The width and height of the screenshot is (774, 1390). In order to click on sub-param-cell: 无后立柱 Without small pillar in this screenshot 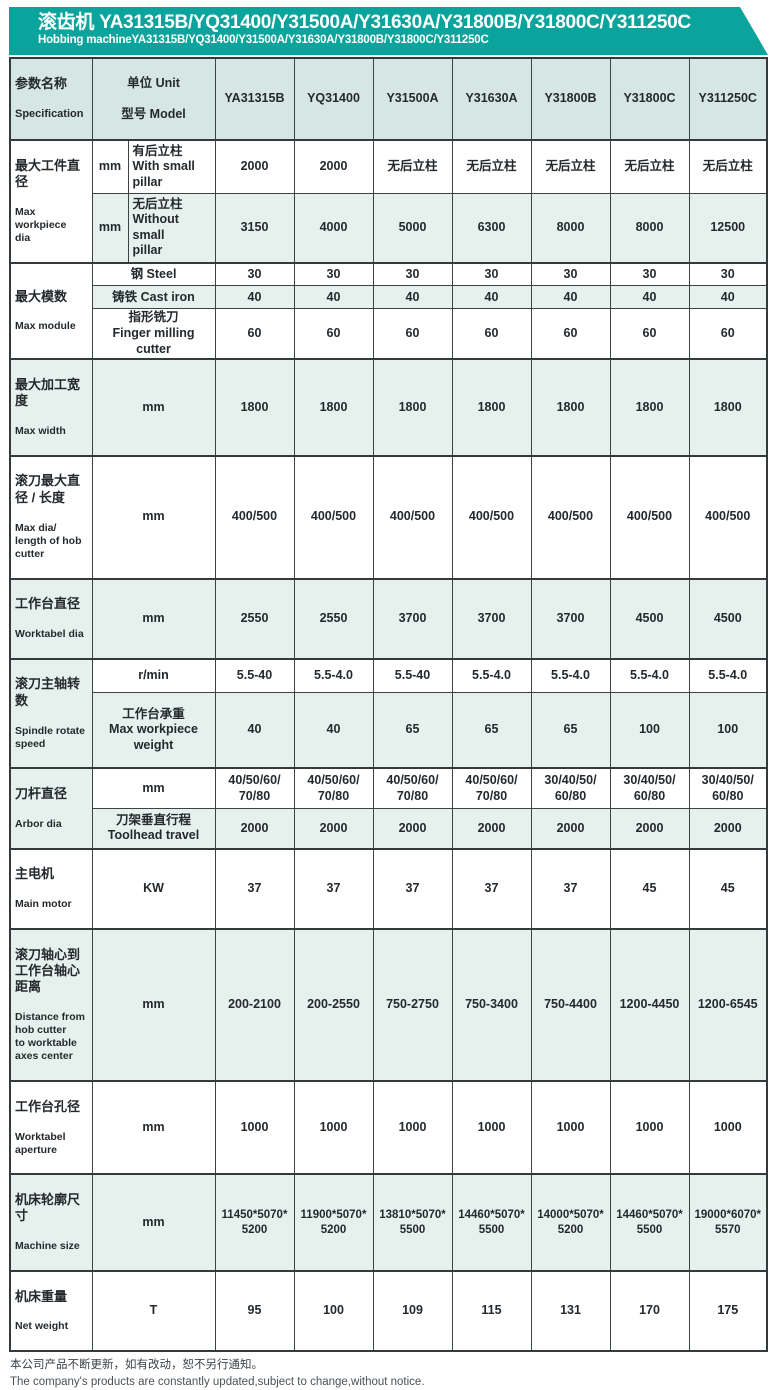, I will do `click(171, 228)`.